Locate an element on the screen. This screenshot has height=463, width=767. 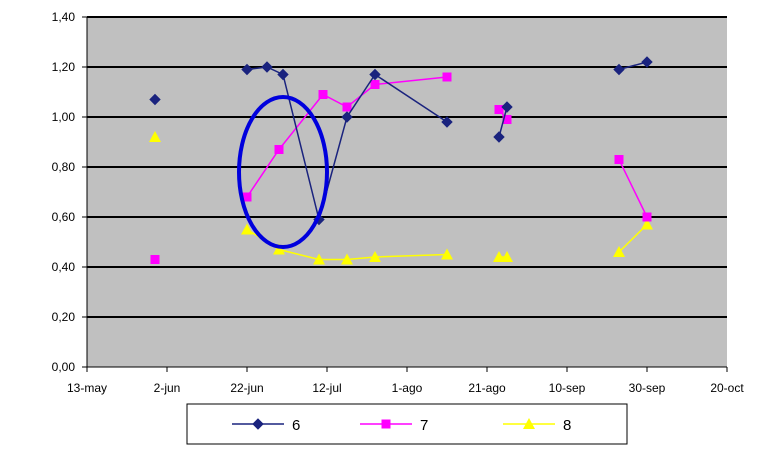
y-tick-label: 0,00 is located at coordinates (64, 367).